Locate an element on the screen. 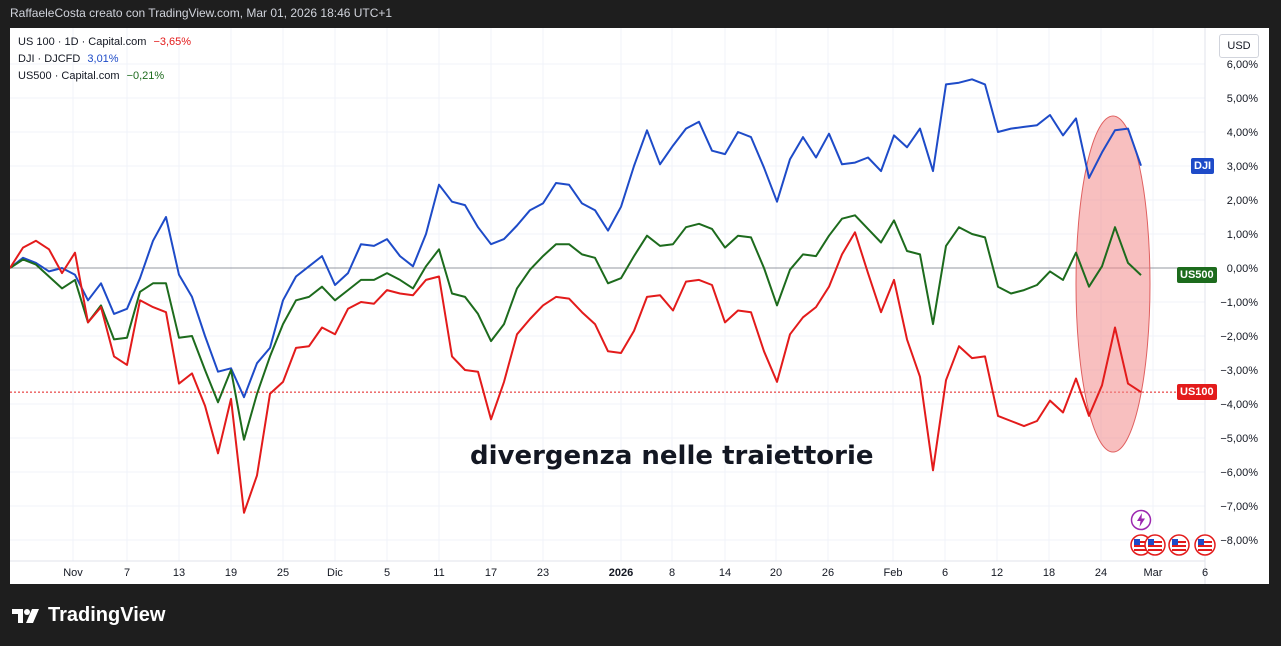  last-value-tag-us500: US500 is located at coordinates (1197, 275).